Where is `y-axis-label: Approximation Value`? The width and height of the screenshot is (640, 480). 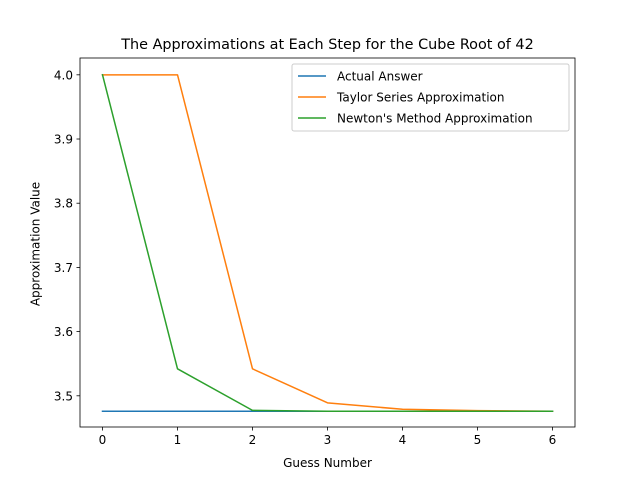
y-axis-label: Approximation Value is located at coordinates (36, 244).